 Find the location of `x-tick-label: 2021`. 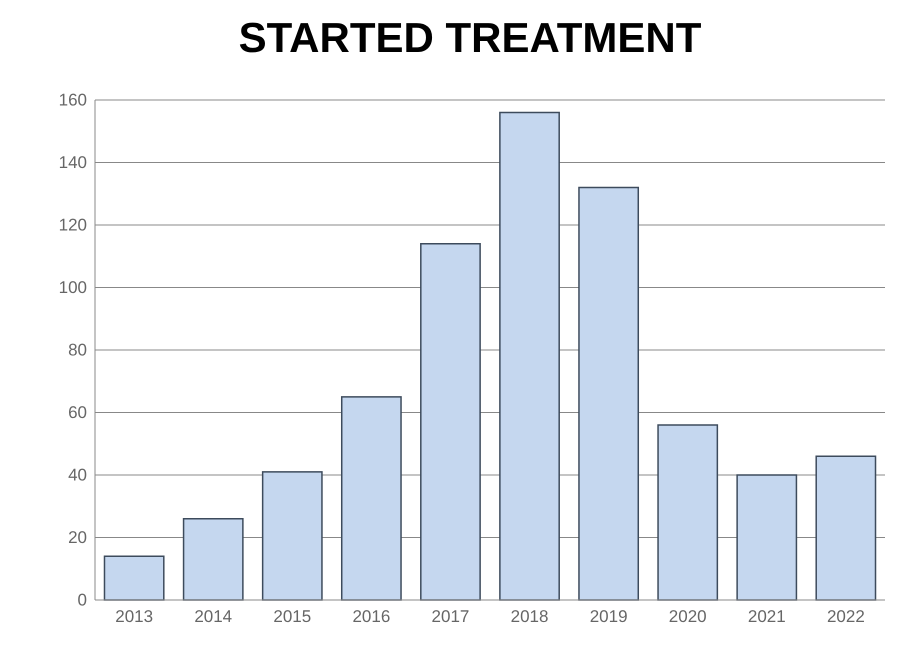

x-tick-label: 2021 is located at coordinates (767, 616).